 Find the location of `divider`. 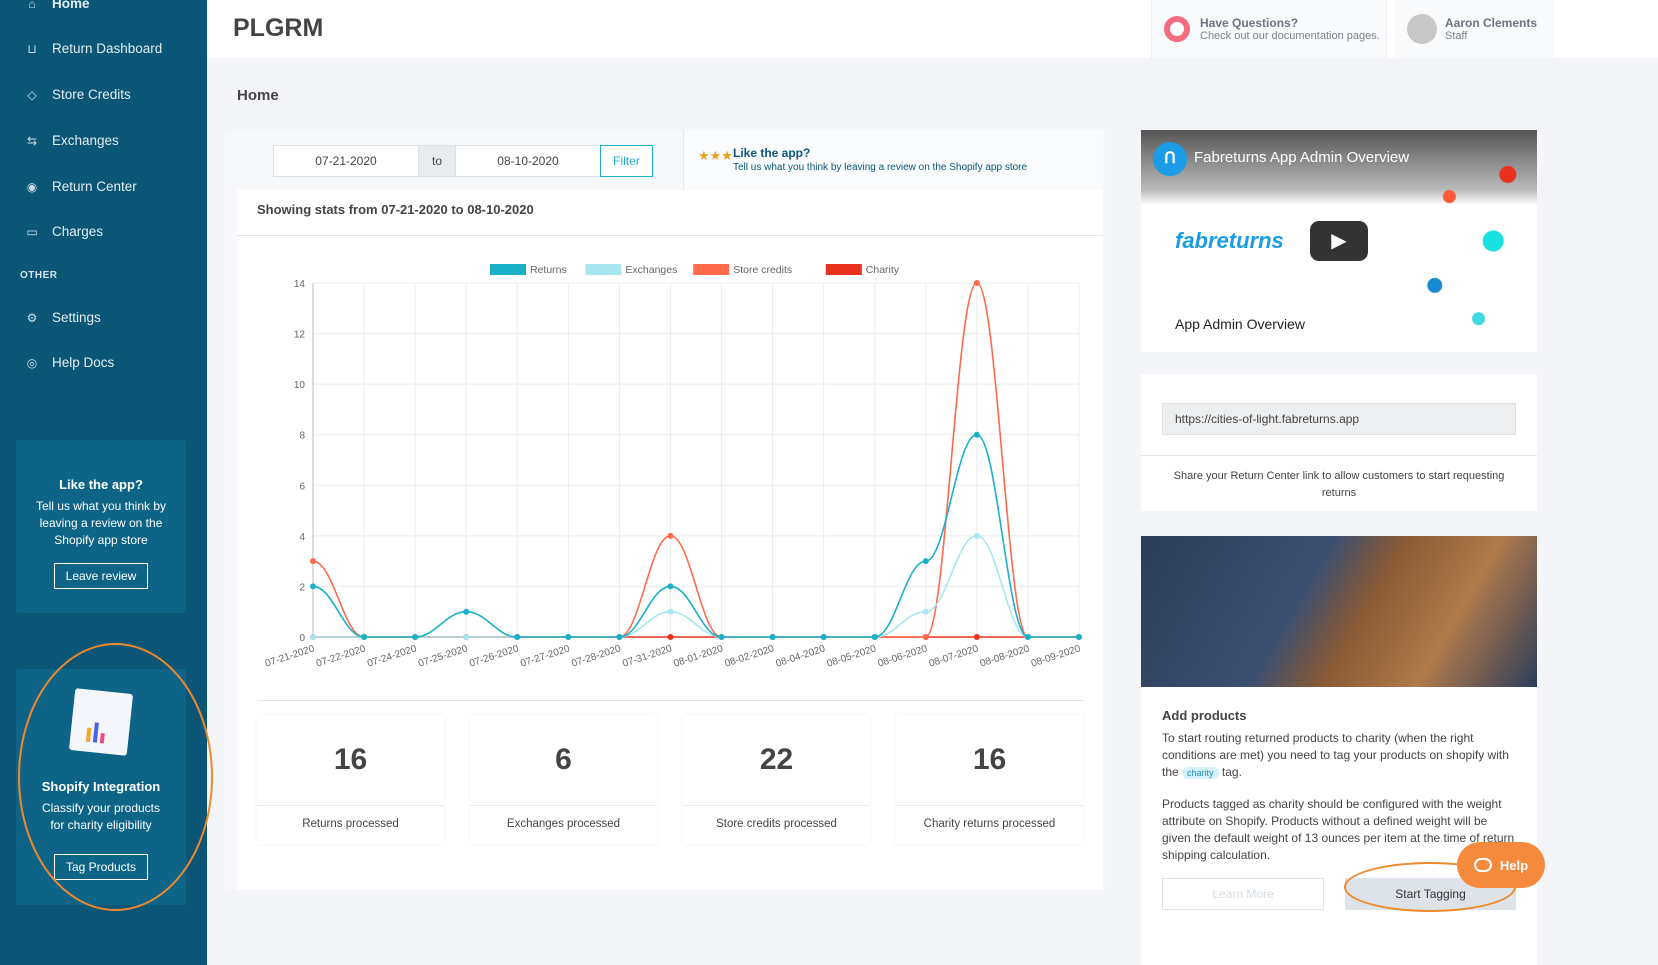

divider is located at coordinates (670, 700).